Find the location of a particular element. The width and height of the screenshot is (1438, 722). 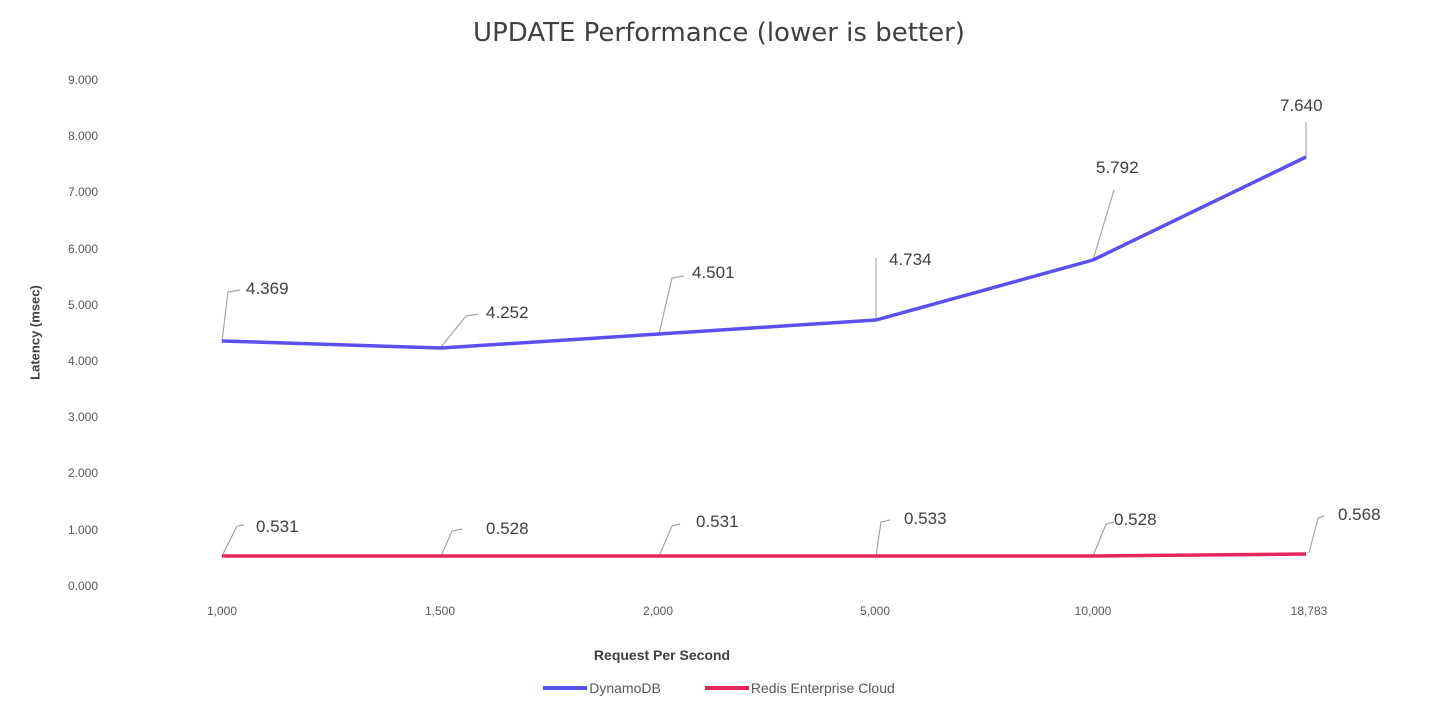

legend-item-dynamodb: DynamoDB is located at coordinates (602, 688).